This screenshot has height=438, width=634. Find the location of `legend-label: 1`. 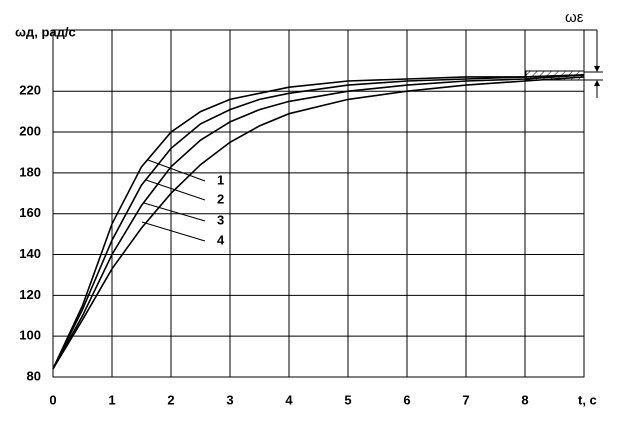

legend-label: 1 is located at coordinates (220, 179).